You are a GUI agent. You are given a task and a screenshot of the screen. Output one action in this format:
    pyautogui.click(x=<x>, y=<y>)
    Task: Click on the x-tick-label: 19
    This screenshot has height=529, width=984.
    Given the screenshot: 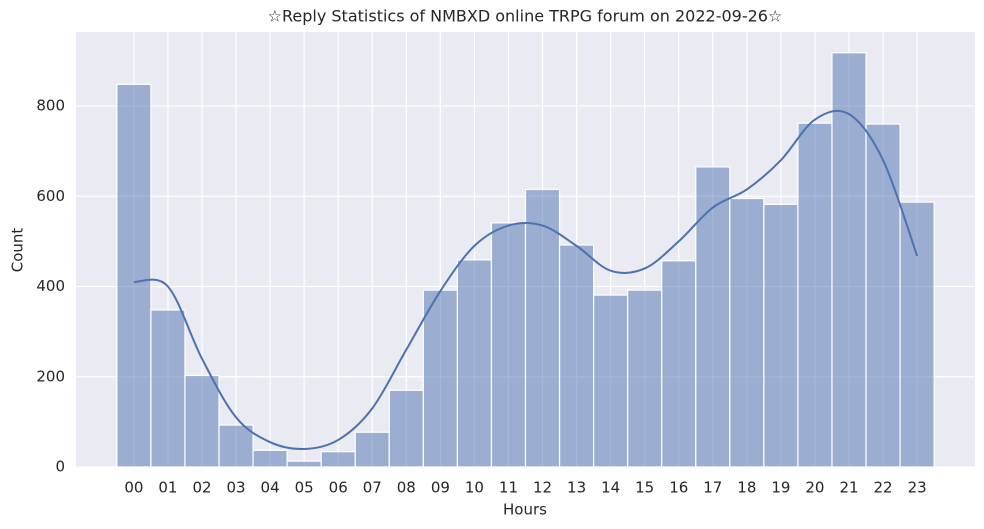 What is the action you would take?
    pyautogui.click(x=780, y=488)
    